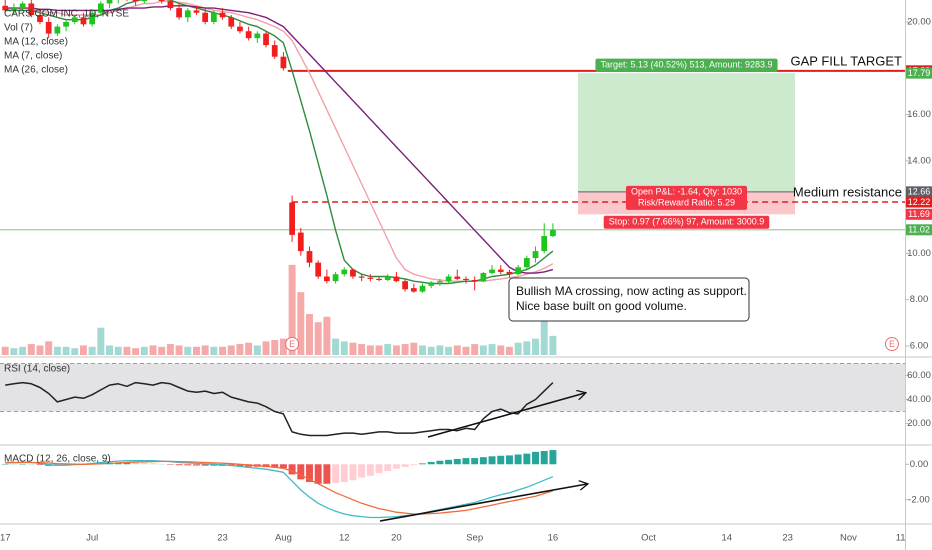 This screenshot has height=550, width=932. Describe the element at coordinates (344, 538) in the screenshot. I see `x-tick-label: 12` at that location.